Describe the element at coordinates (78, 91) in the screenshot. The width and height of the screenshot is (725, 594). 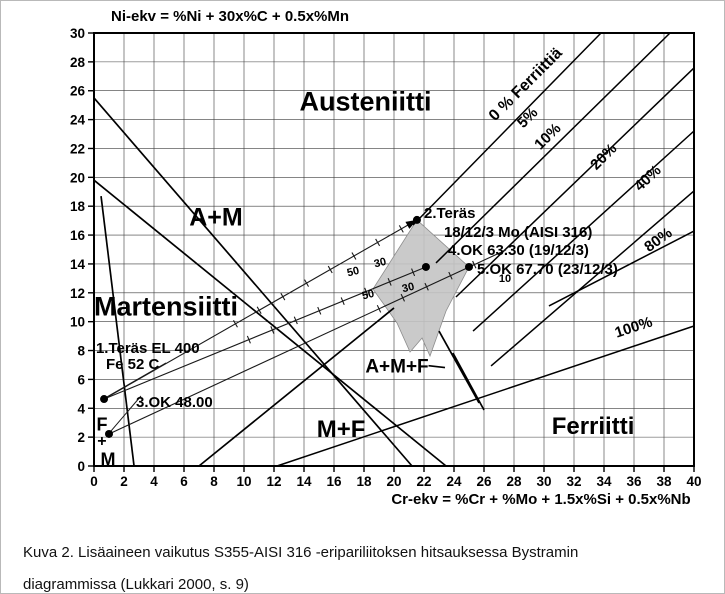
I see `y-axis-tick-label: 26` at that location.